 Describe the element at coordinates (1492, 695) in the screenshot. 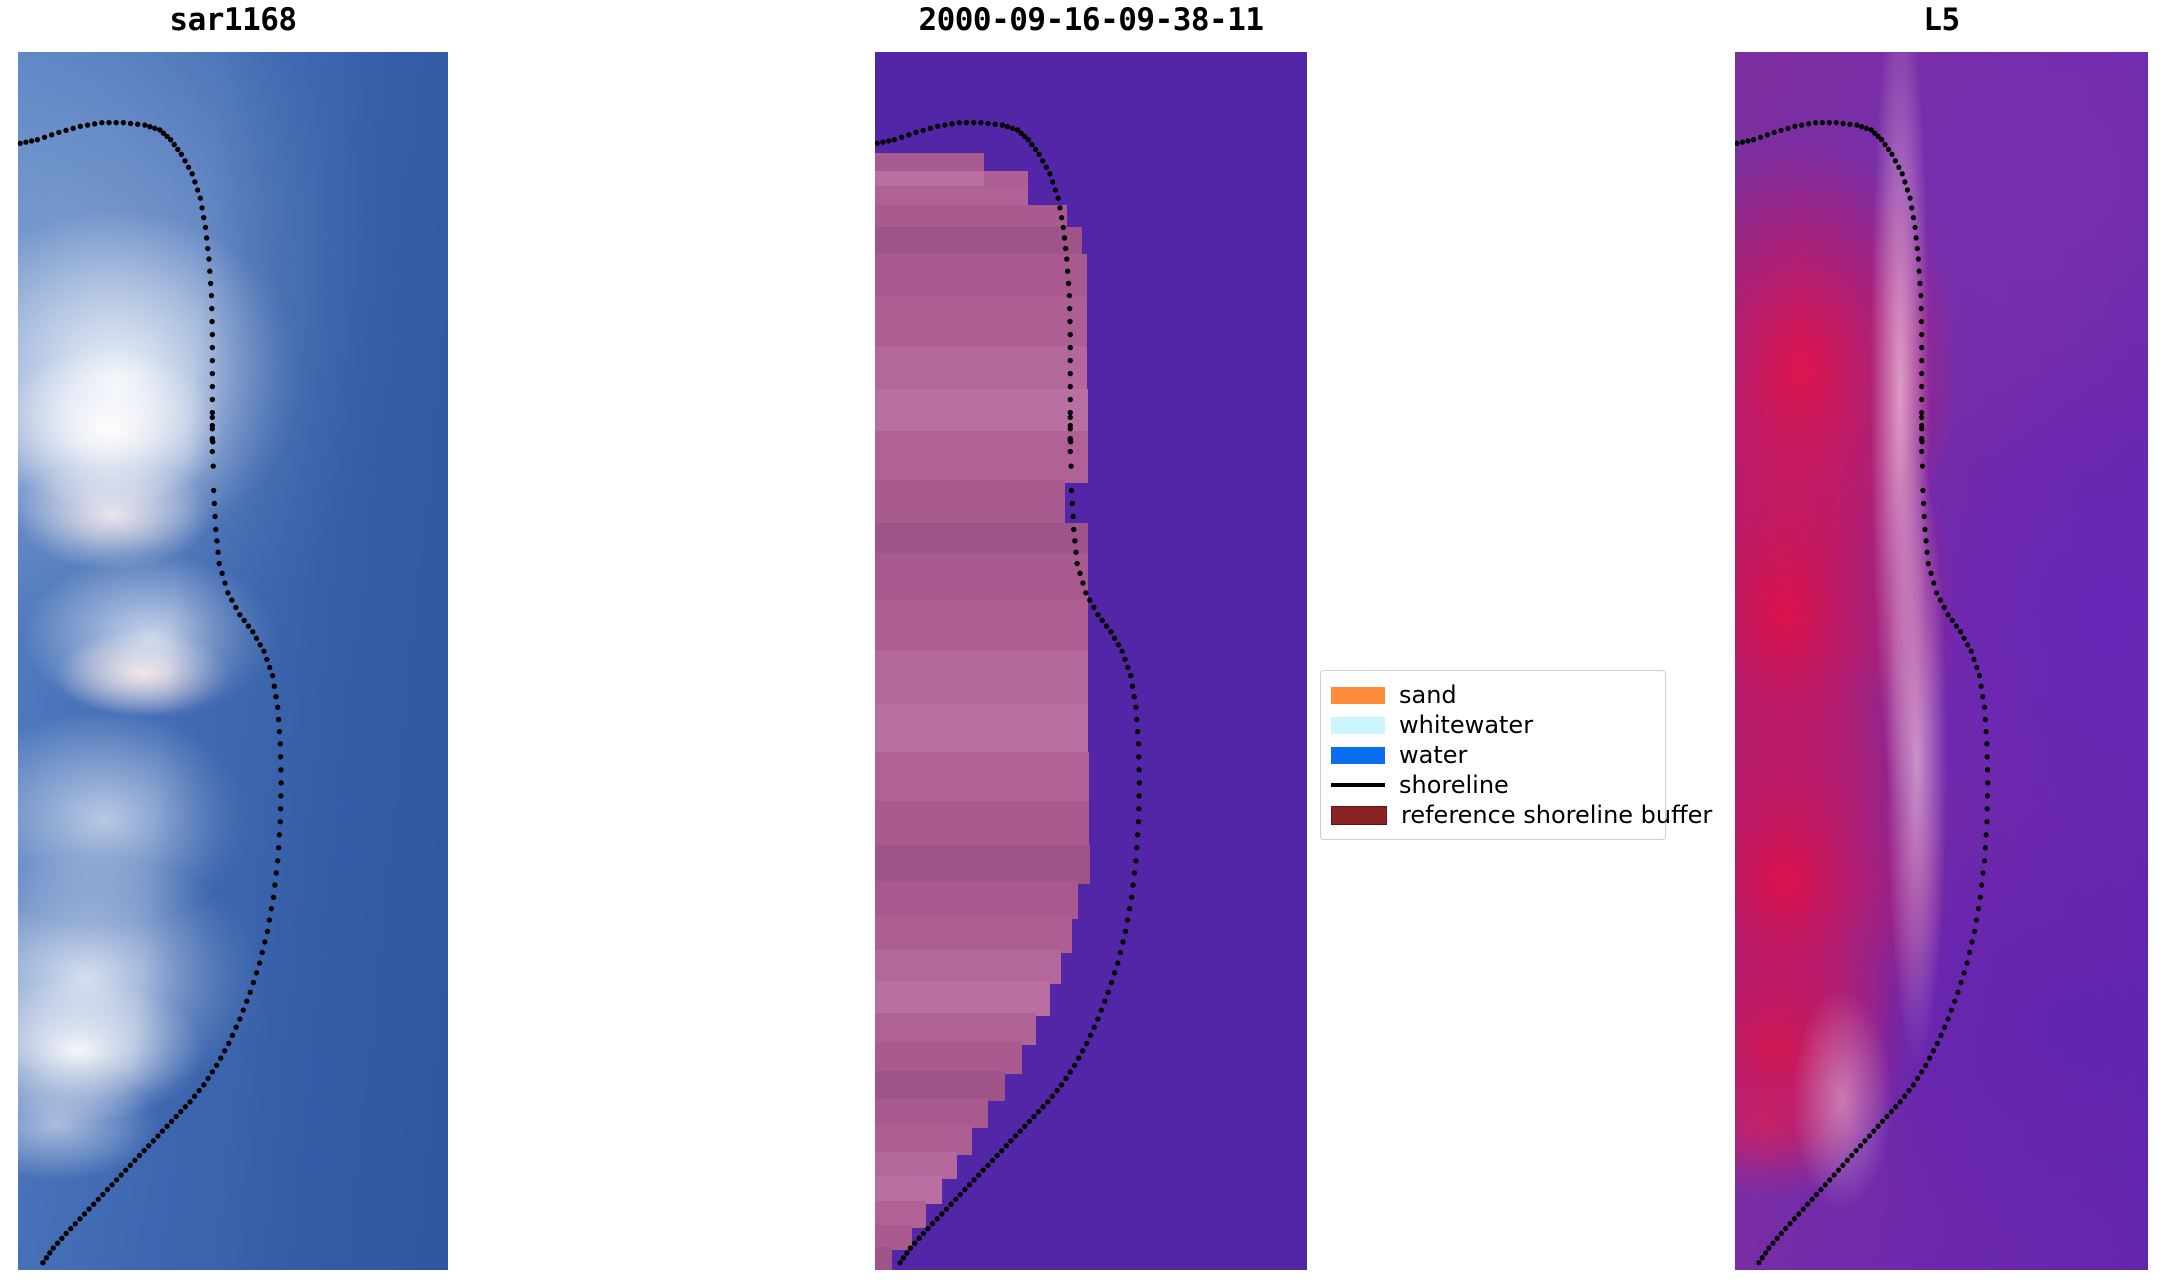

I see `legend-item: sand` at that location.